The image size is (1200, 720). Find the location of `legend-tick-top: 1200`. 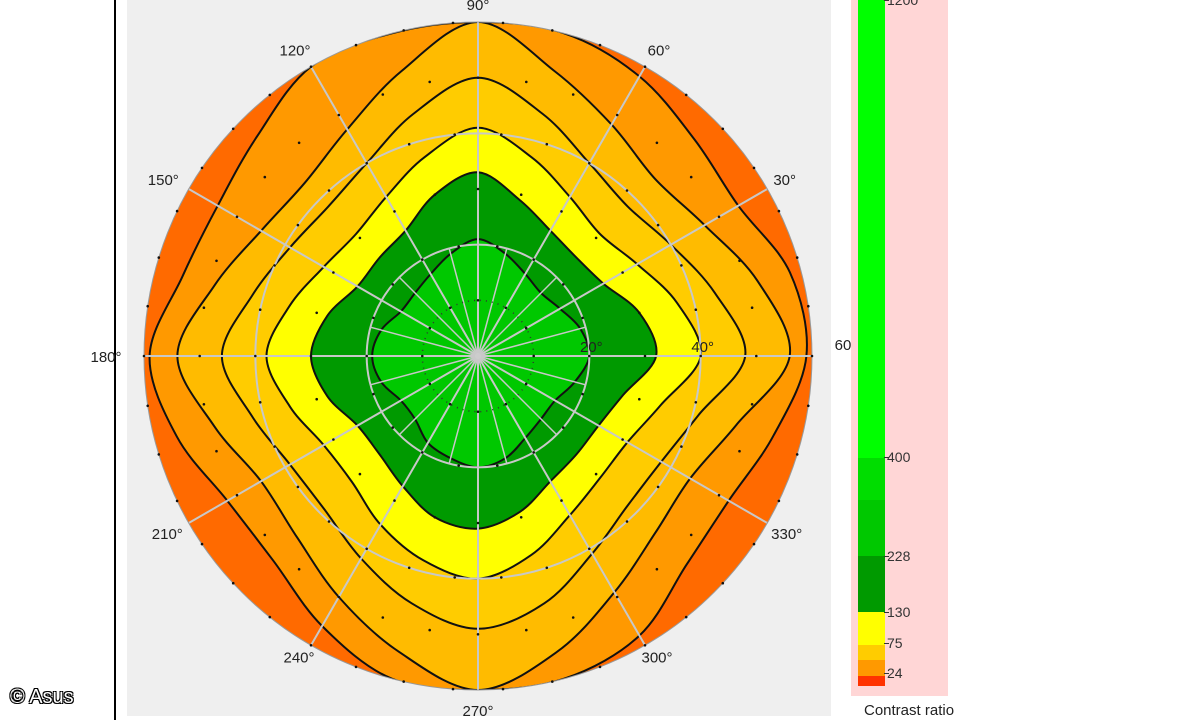

legend-tick-top: 1200 is located at coordinates (900, 4).